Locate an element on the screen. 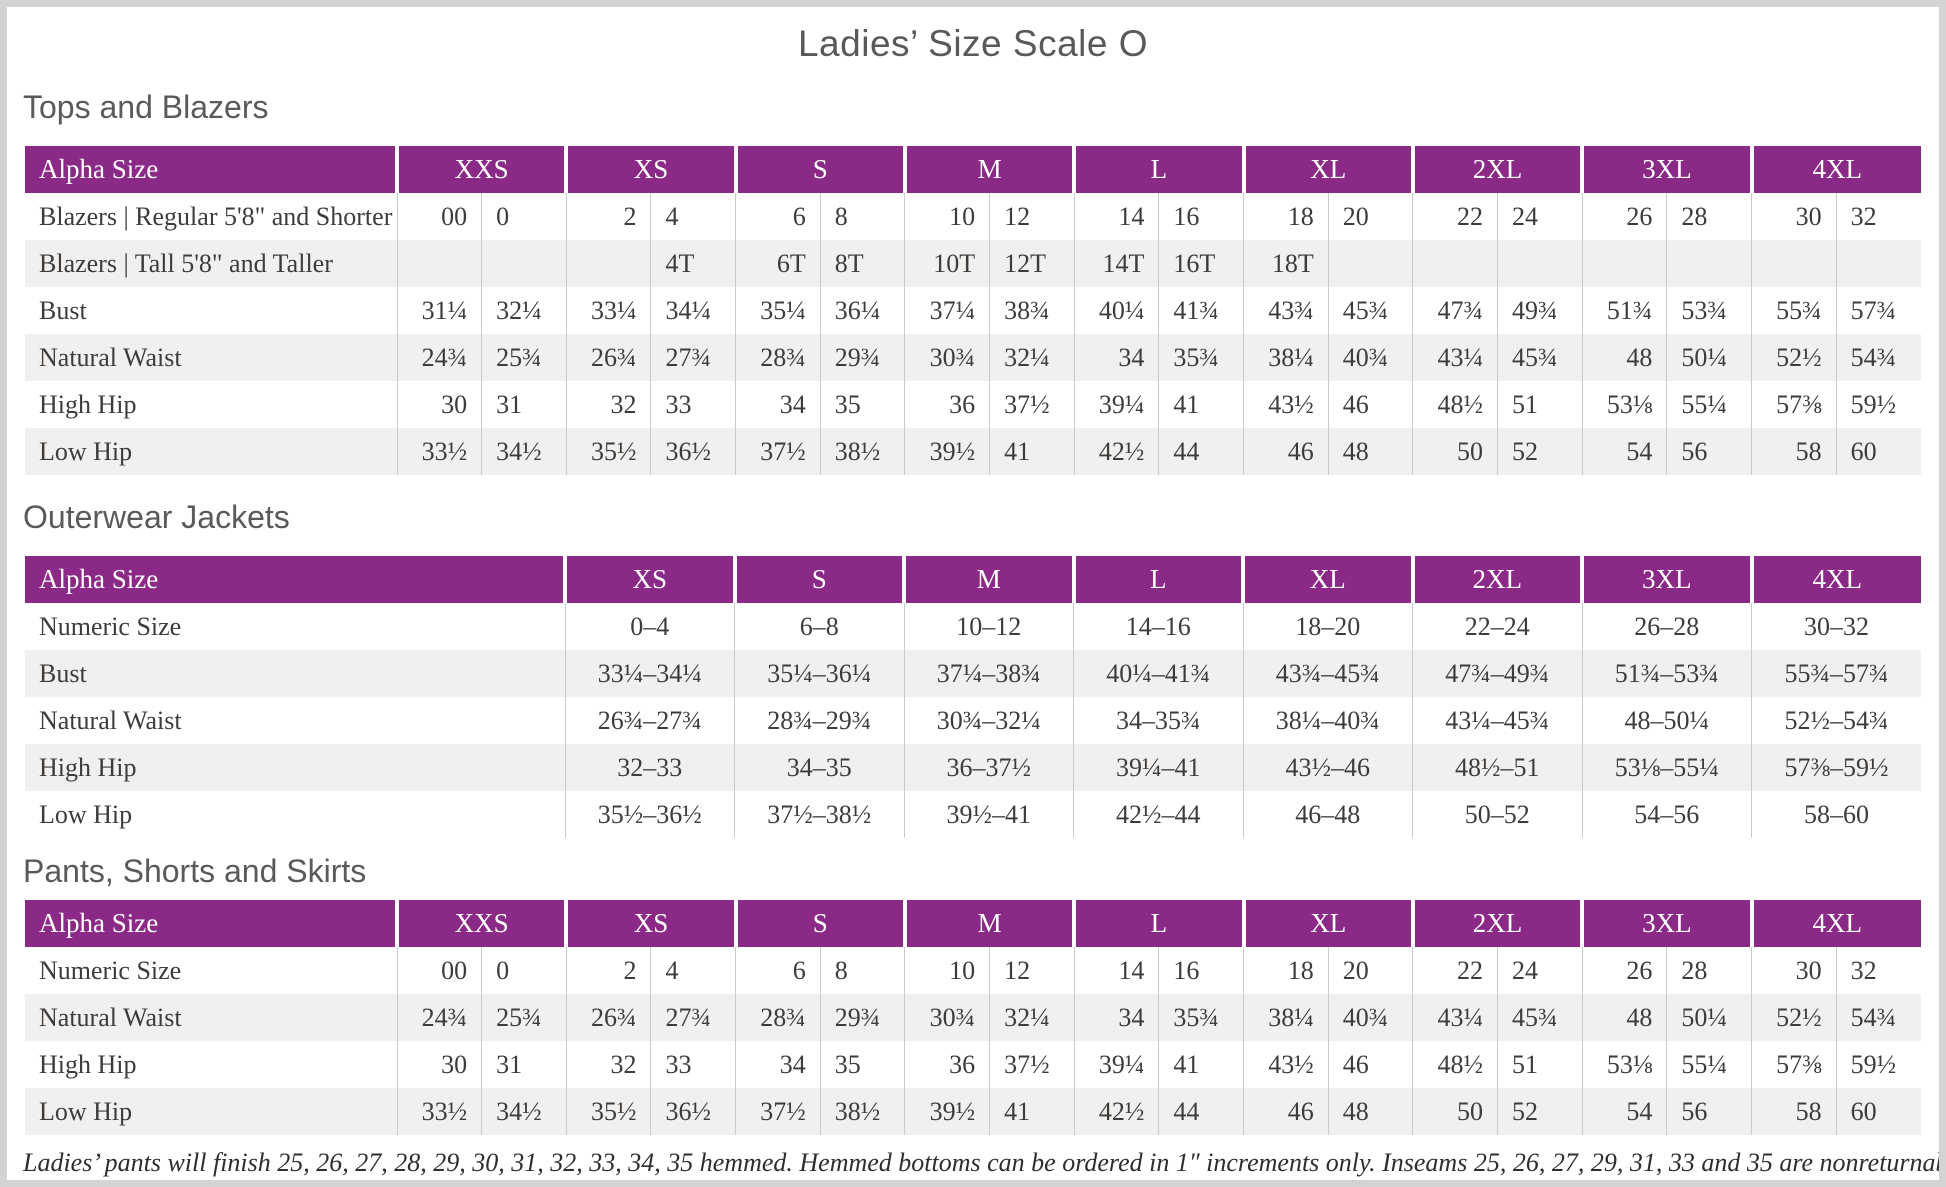 Image resolution: width=1946 pixels, height=1187 pixels. size-value-cell: 48–50¼ is located at coordinates (1666, 720).